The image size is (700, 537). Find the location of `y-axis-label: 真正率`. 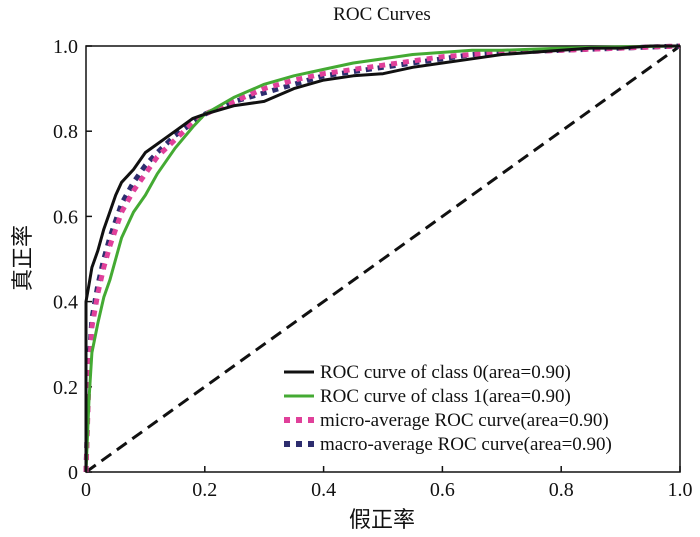

y-axis-label: 真正率 is located at coordinates (22, 258).